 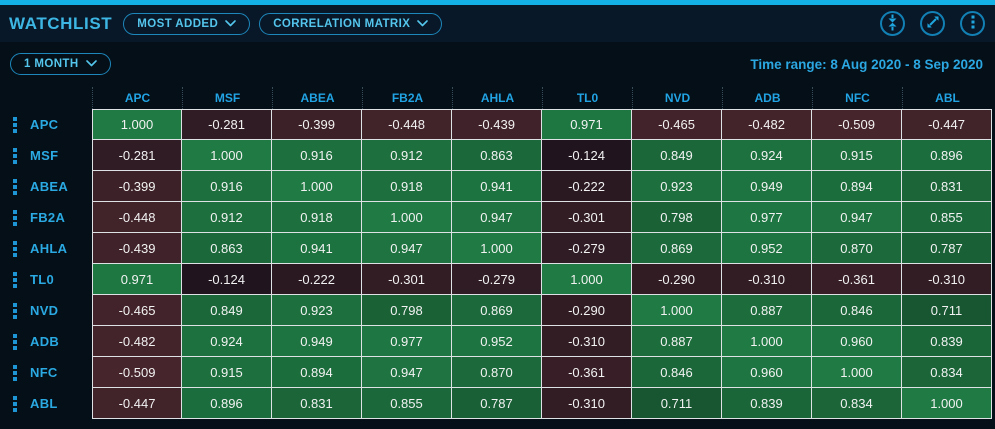 I want to click on ticker-label: NFC, so click(x=44, y=372).